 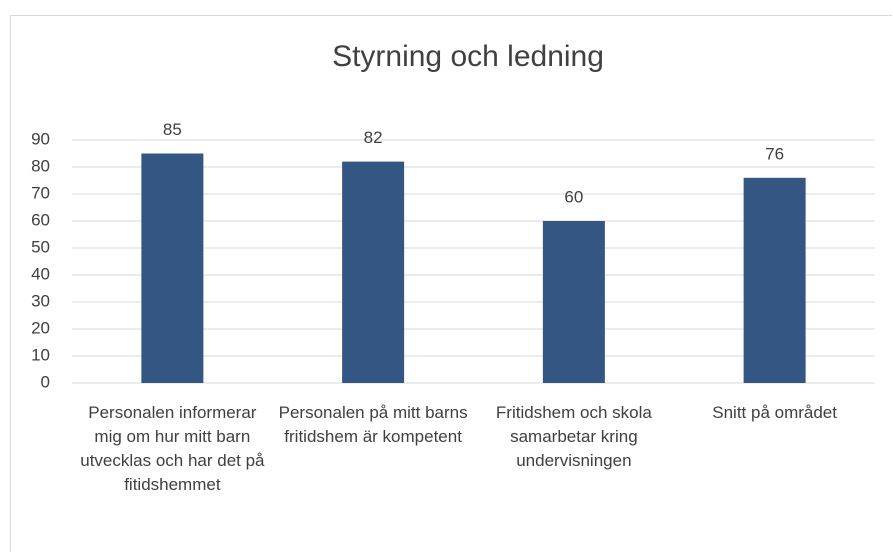 I want to click on data-label: 85, so click(x=172, y=129).